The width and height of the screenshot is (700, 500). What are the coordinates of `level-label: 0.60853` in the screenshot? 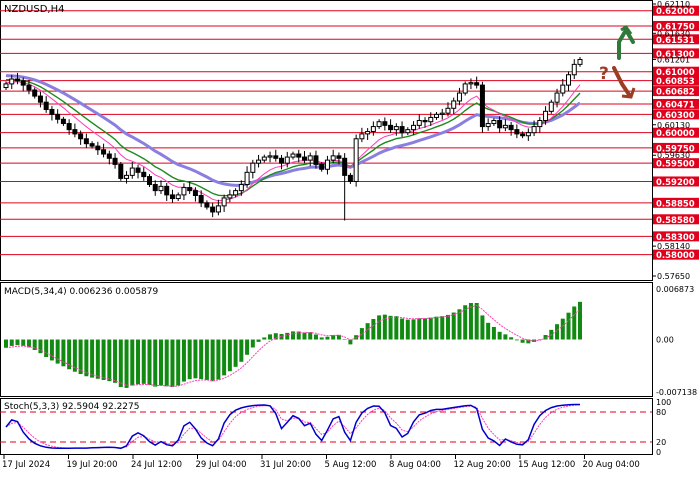 It's located at (675, 82).